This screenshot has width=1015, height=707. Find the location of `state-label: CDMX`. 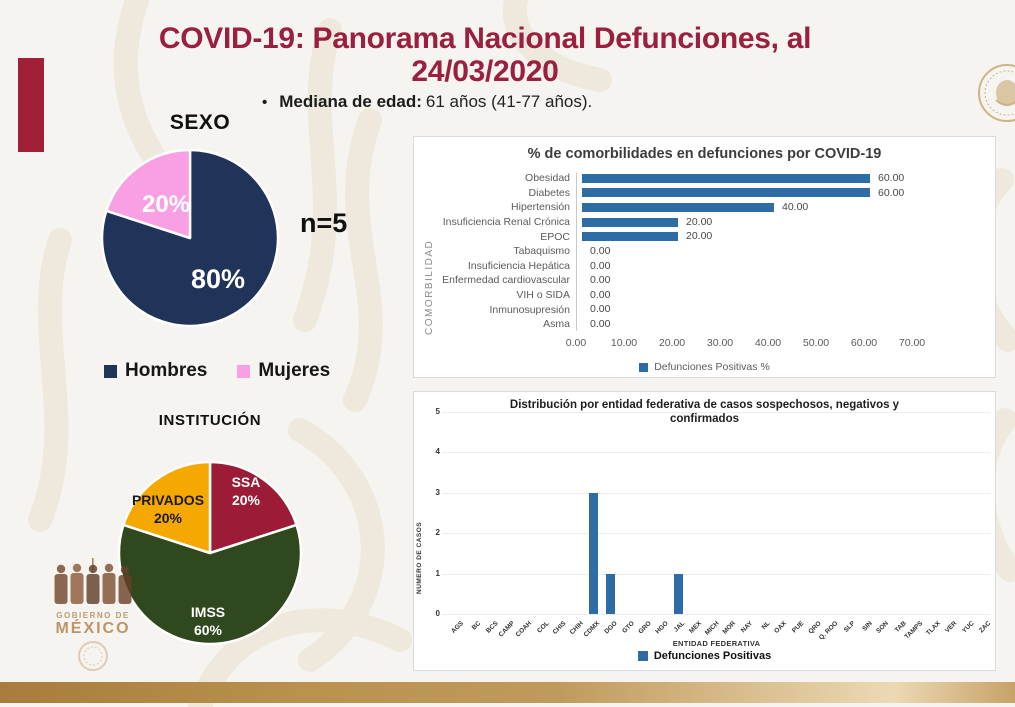

state-label: CDMX is located at coordinates (592, 629).